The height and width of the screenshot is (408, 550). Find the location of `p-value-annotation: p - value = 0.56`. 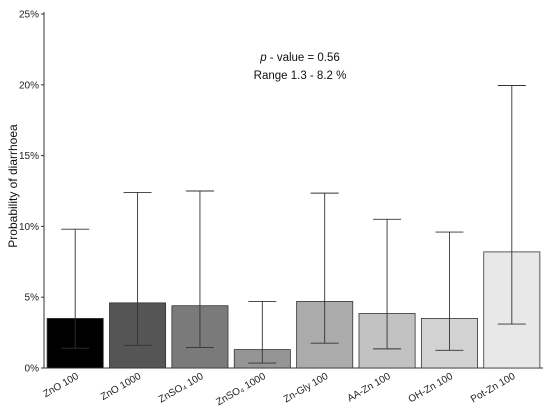

p-value-annotation: p - value = 0.56 is located at coordinates (299, 58).